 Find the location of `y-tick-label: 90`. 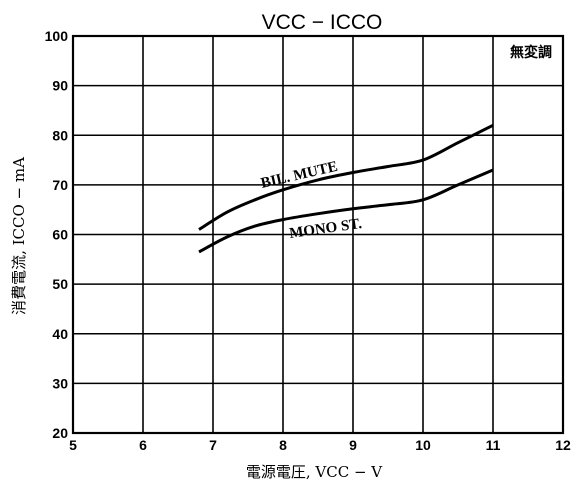

y-tick-label: 90 is located at coordinates (60, 86).